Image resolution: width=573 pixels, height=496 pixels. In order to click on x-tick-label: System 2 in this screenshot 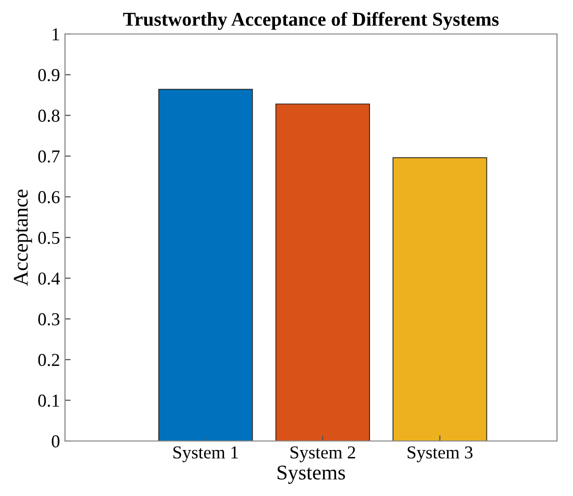, I will do `click(323, 454)`.